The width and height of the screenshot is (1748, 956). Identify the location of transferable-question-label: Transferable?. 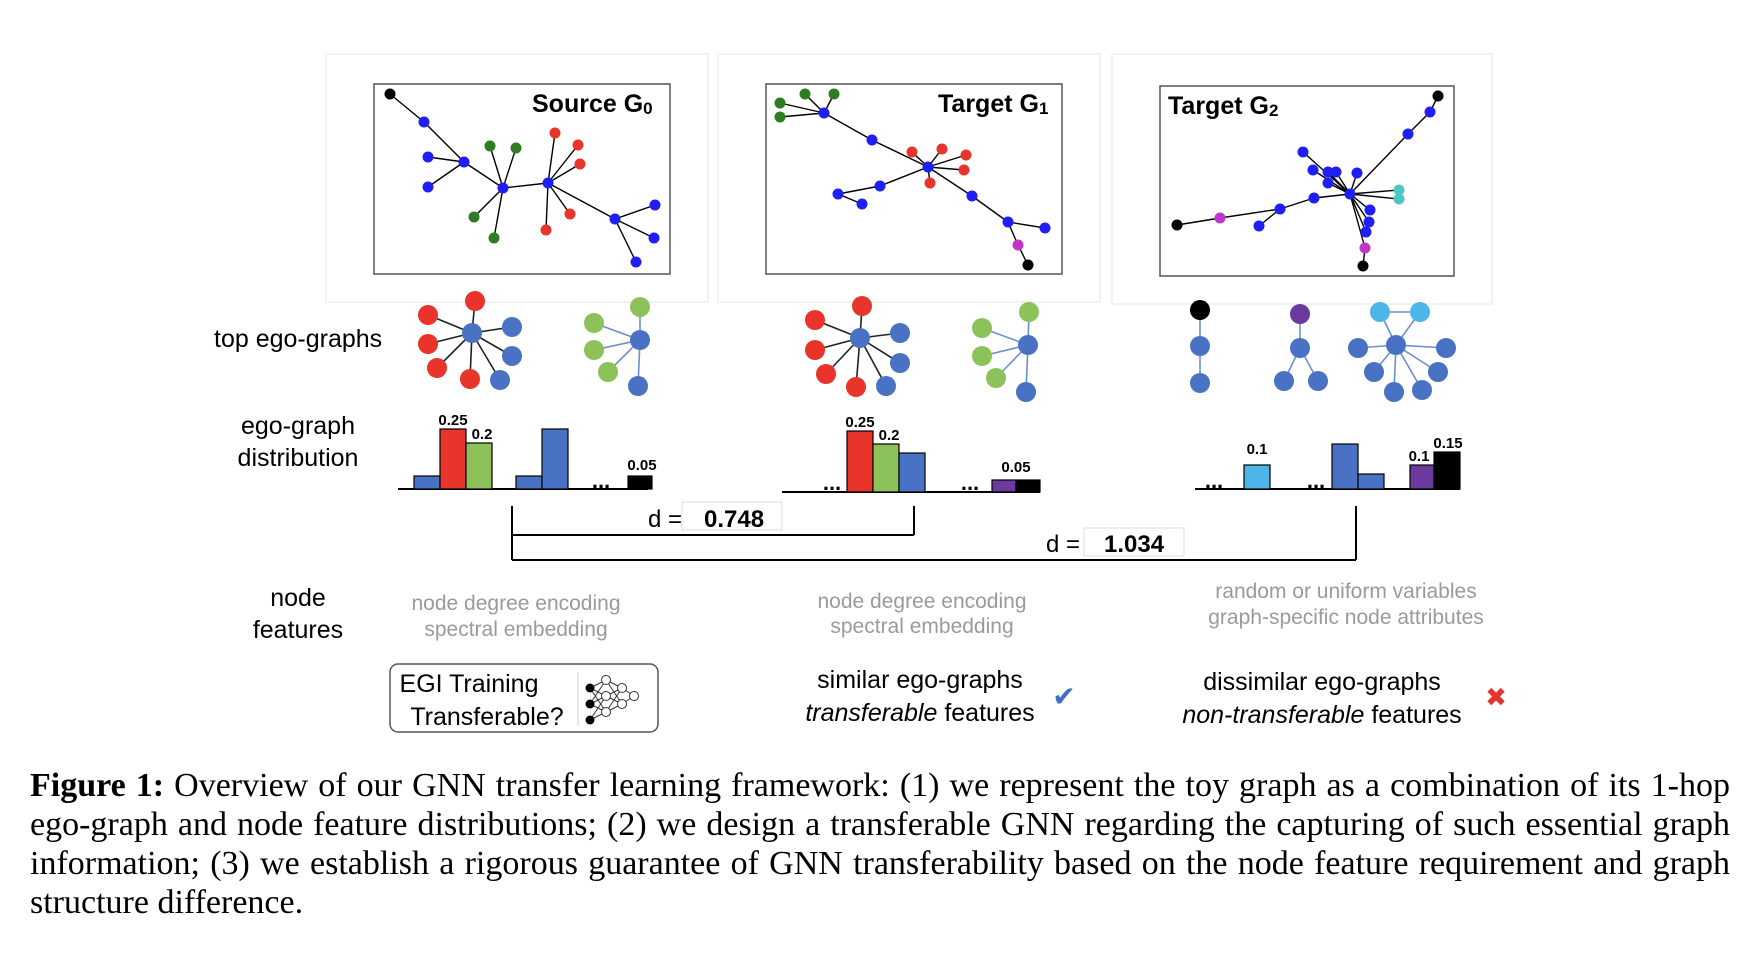
(486, 717).